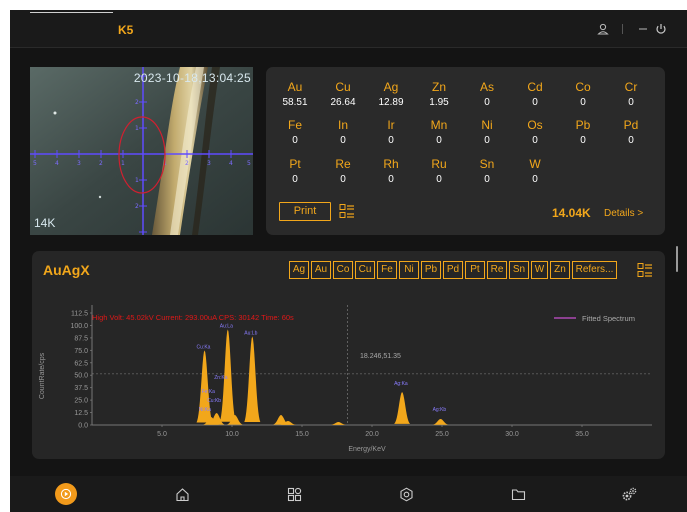 The width and height of the screenshot is (687, 512). Describe the element at coordinates (487, 94) in the screenshot. I see `element-cell: As 0` at that location.